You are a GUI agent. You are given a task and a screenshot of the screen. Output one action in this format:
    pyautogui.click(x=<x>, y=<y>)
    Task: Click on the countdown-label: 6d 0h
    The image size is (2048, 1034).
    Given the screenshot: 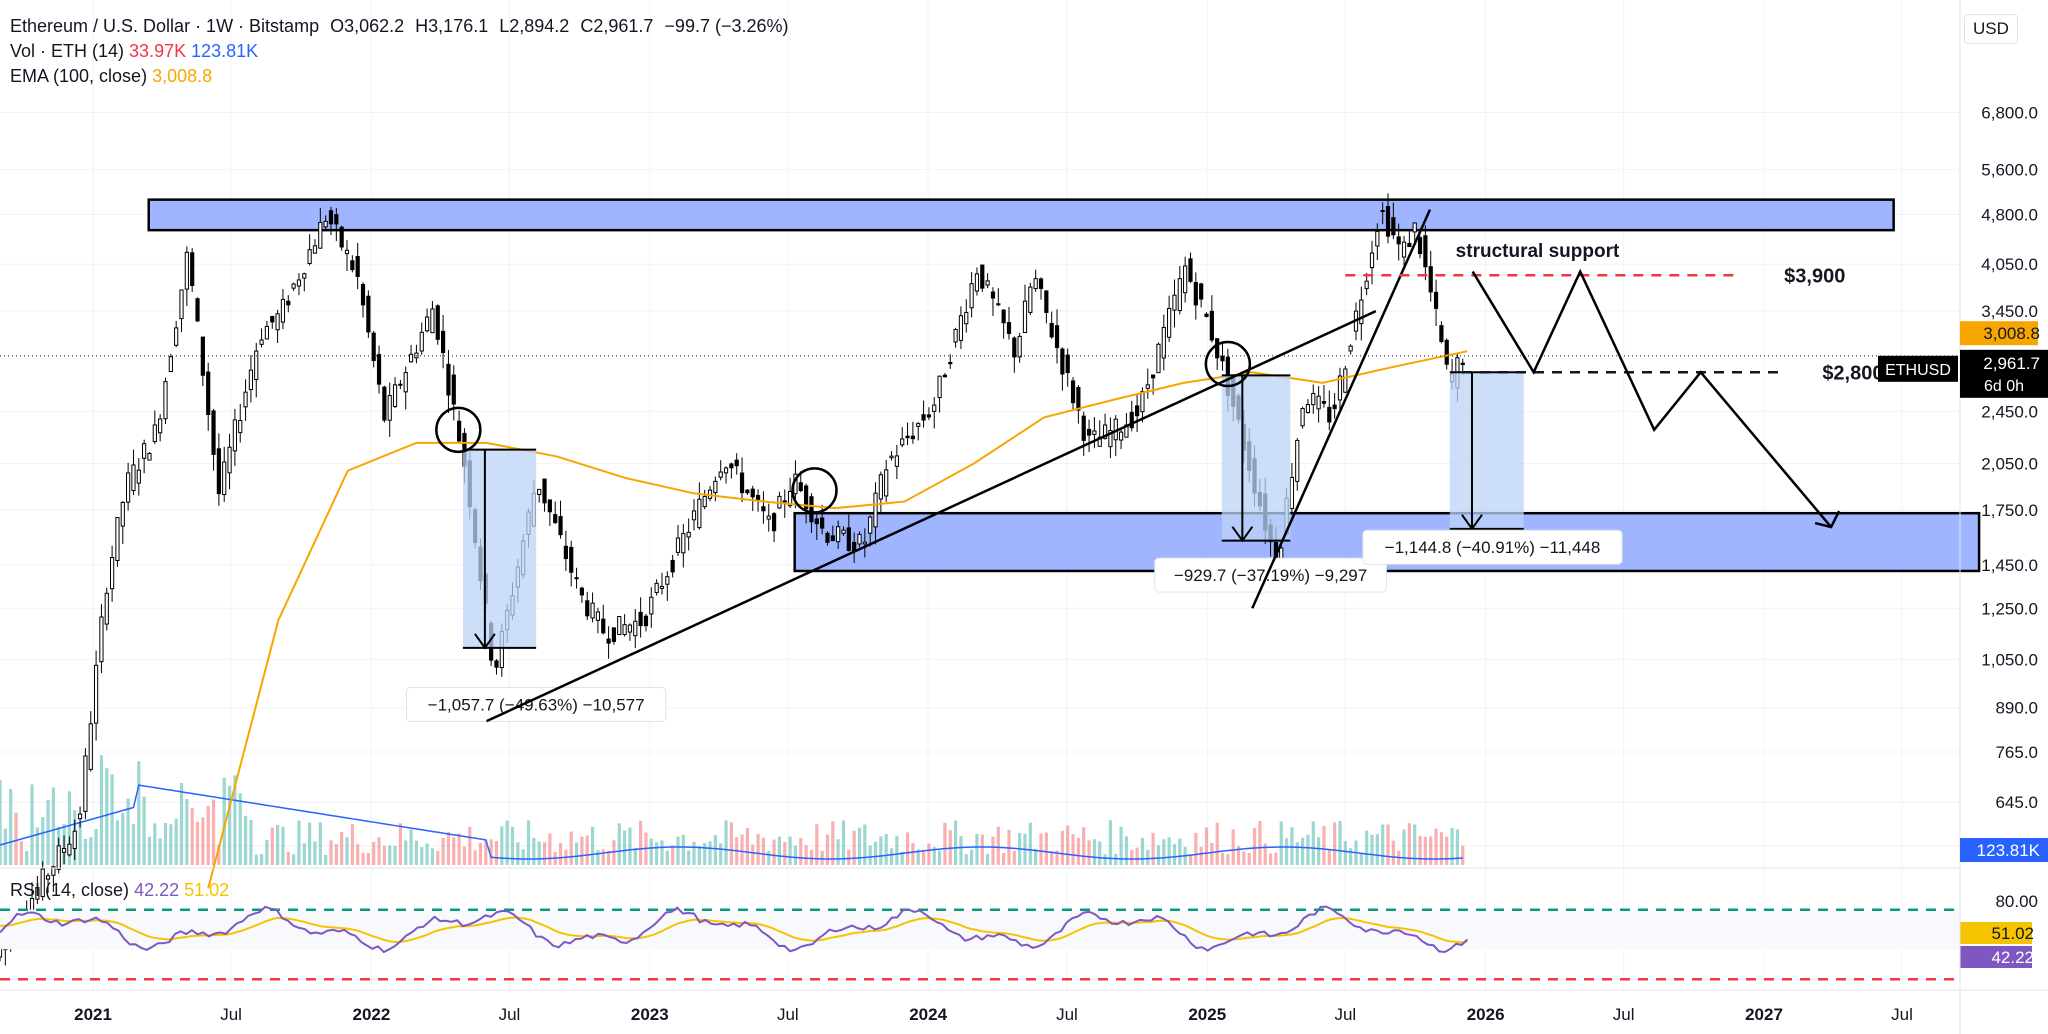 What is the action you would take?
    pyautogui.click(x=2004, y=386)
    